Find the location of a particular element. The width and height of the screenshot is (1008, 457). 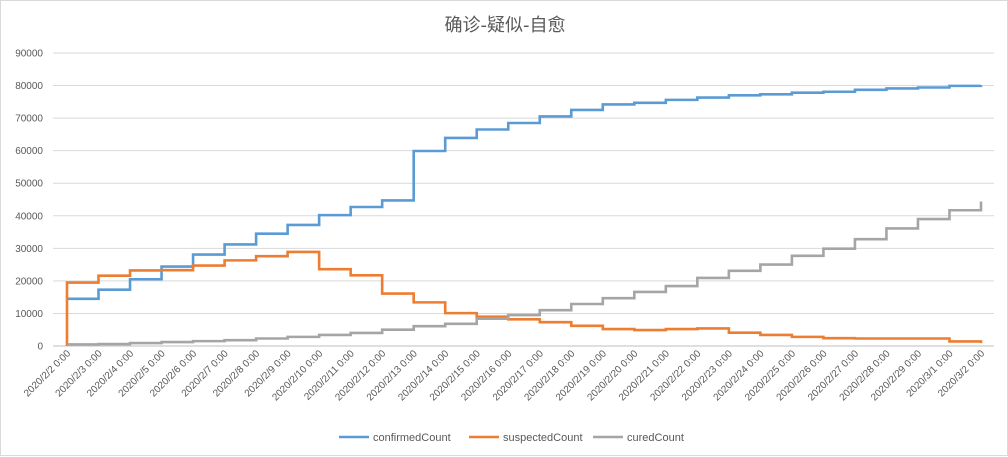

y-tick-label: 10000 is located at coordinates (29, 314).